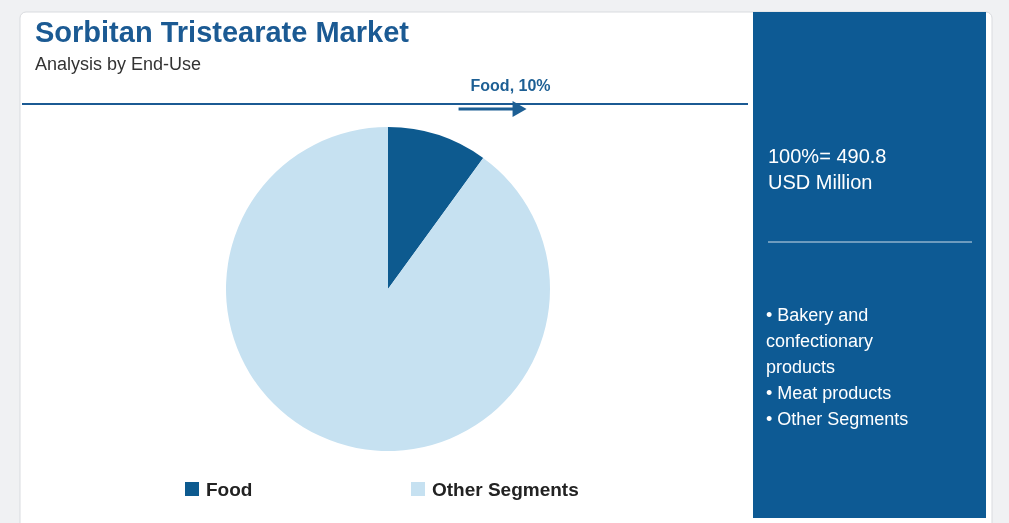 Image resolution: width=1009 pixels, height=523 pixels. Describe the element at coordinates (510, 85) in the screenshot. I see `data-label: Food, 10%` at that location.